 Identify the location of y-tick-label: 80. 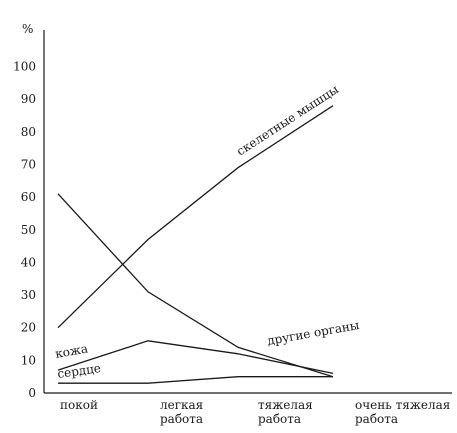
(28, 132).